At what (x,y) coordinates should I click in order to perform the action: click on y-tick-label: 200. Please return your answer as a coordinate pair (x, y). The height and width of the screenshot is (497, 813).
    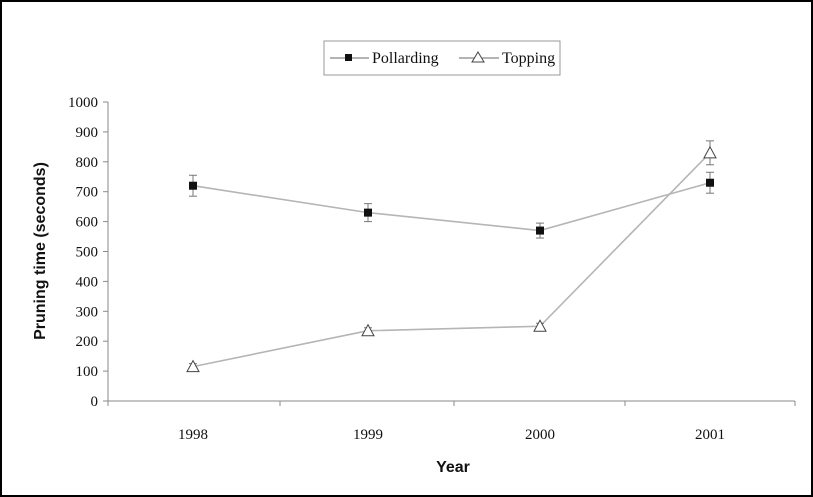
    Looking at the image, I should click on (87, 342).